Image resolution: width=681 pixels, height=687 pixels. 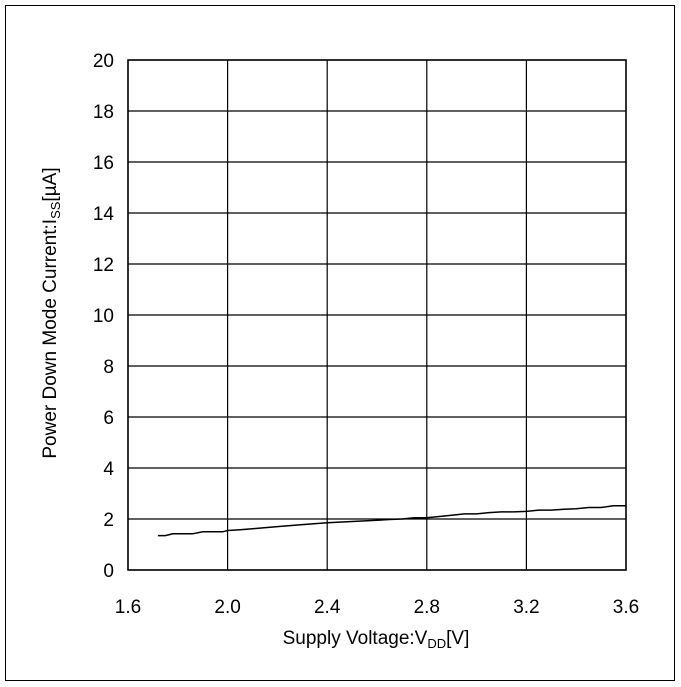 What do you see at coordinates (626, 607) in the screenshot?
I see `x-tick-label: 3.6` at bounding box center [626, 607].